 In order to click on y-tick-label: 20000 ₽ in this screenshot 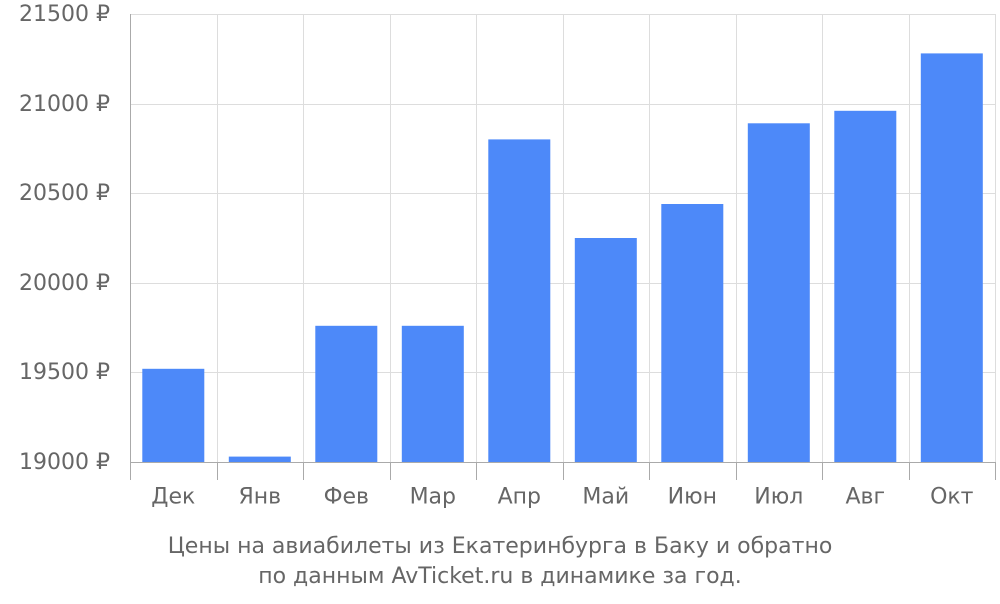, I will do `click(64, 283)`.